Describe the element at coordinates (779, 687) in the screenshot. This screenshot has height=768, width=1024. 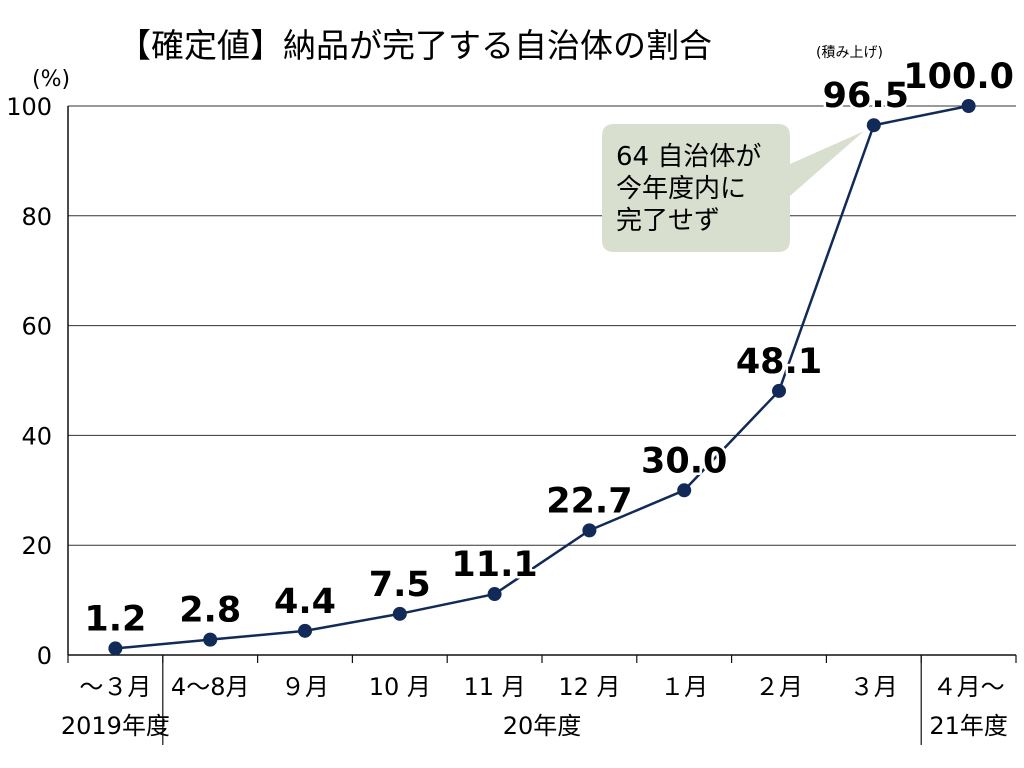
I see `x-tick-label: ２月` at that location.